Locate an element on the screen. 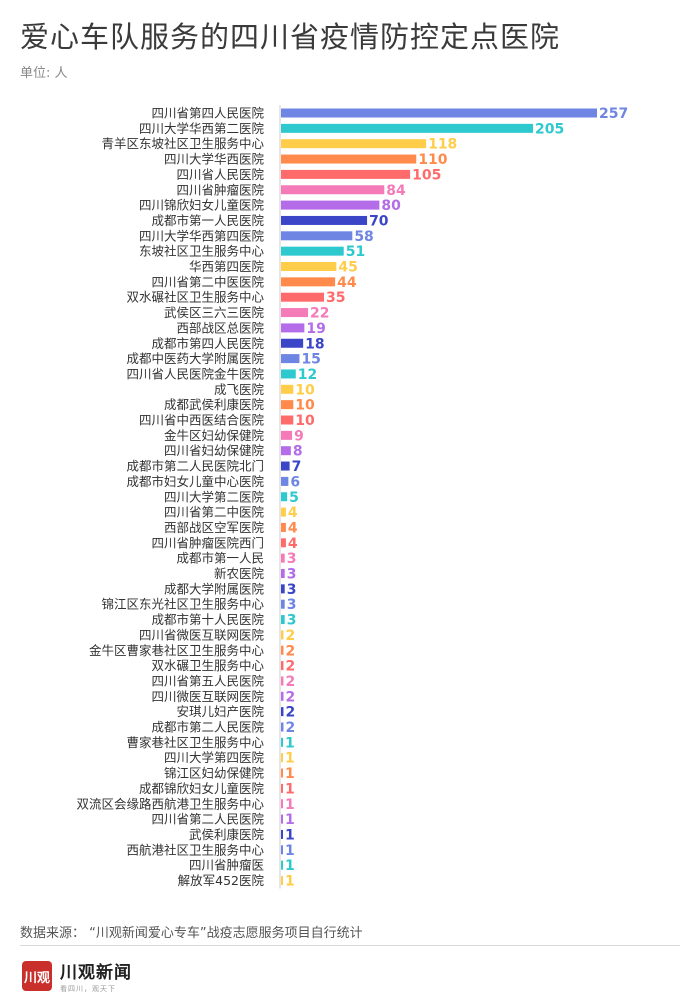 The width and height of the screenshot is (700, 1006). category-label: 四川省微医互联网医院 is located at coordinates (202, 634).